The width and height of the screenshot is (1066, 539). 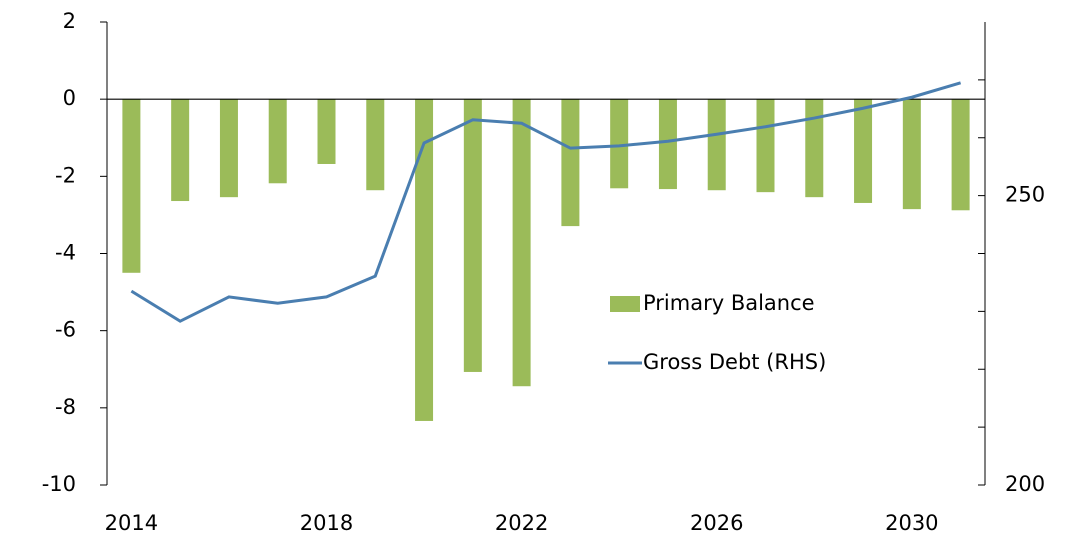 I want to click on y-tick-label: -2, so click(x=65, y=175).